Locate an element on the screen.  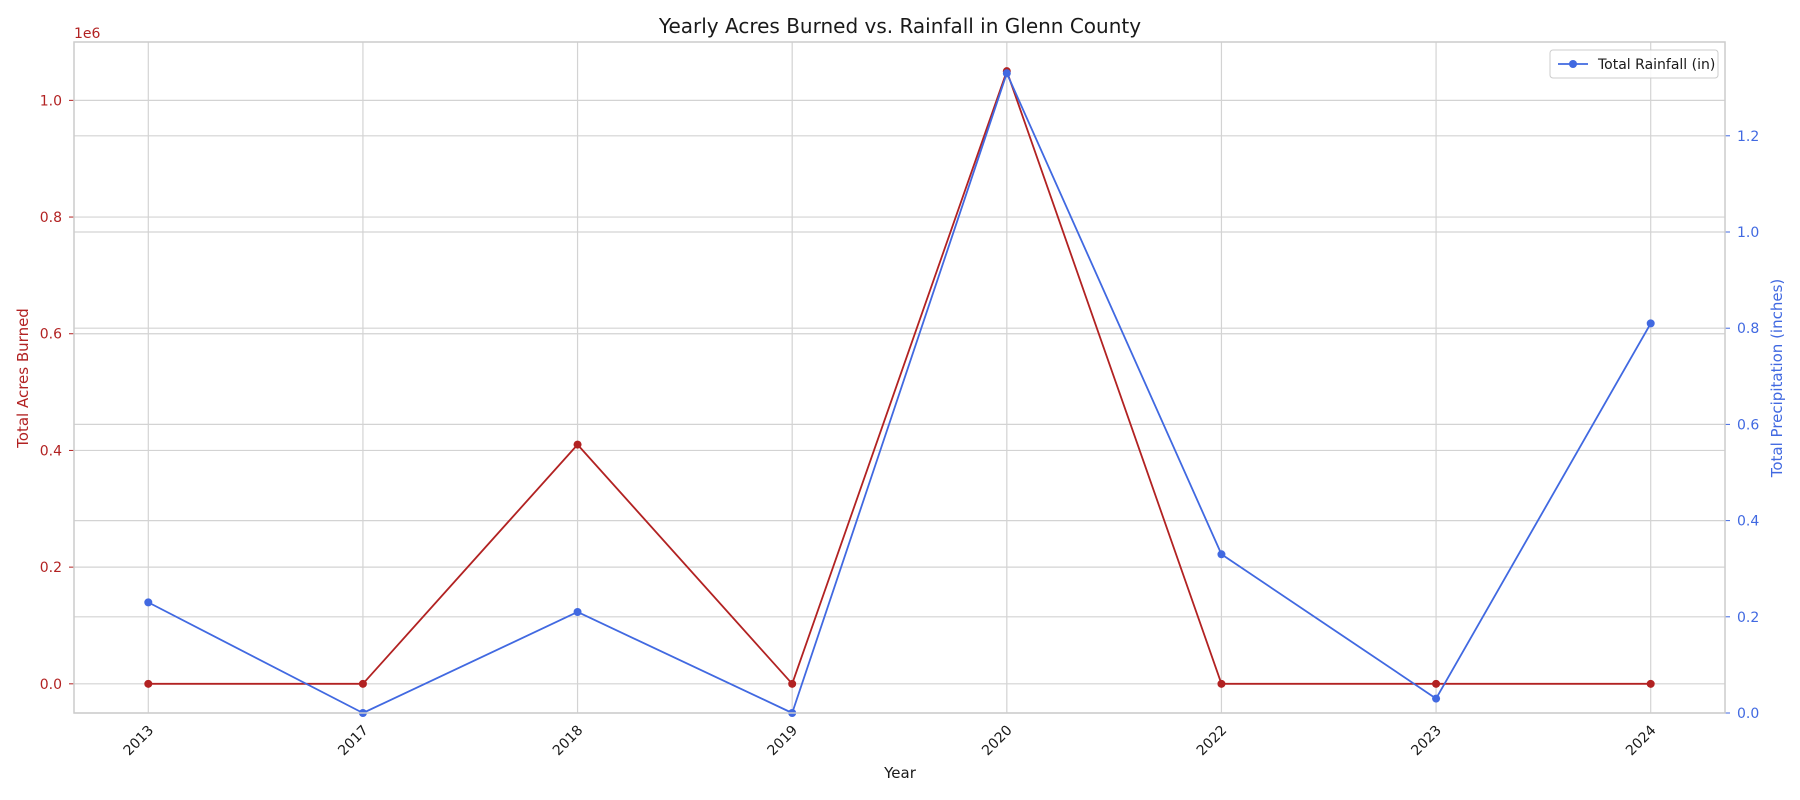
x-tick-label: 2024 is located at coordinates (1641, 740).